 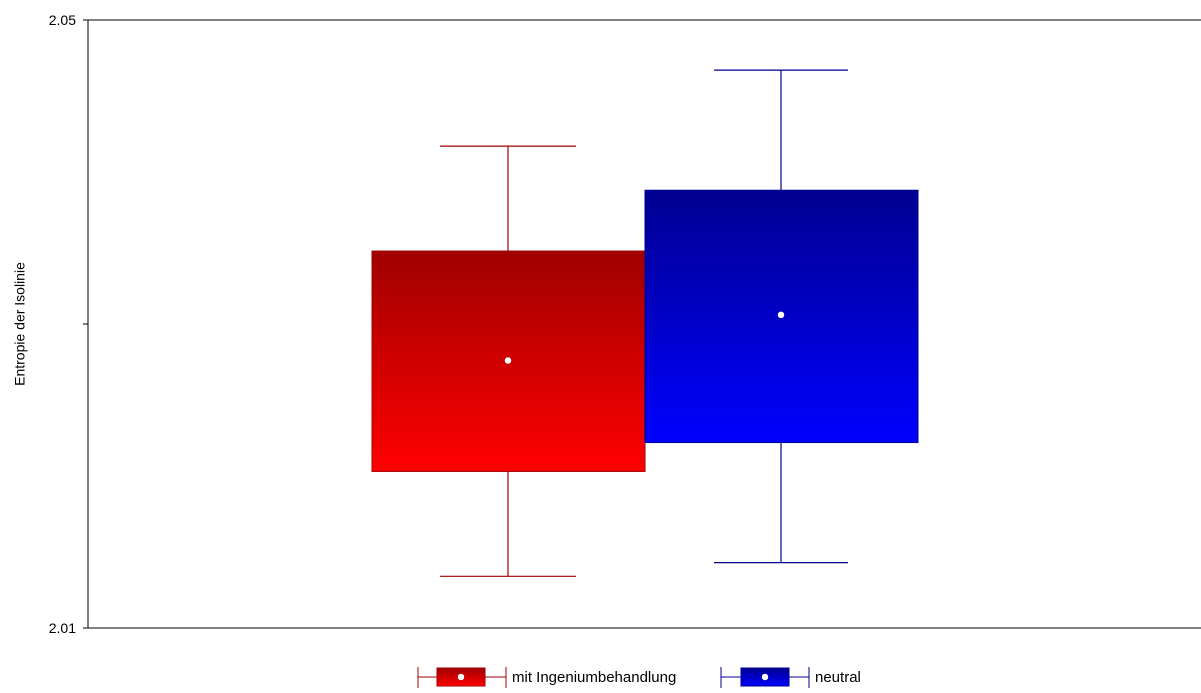 I want to click on legend-item-1: neutral, so click(x=790, y=677).